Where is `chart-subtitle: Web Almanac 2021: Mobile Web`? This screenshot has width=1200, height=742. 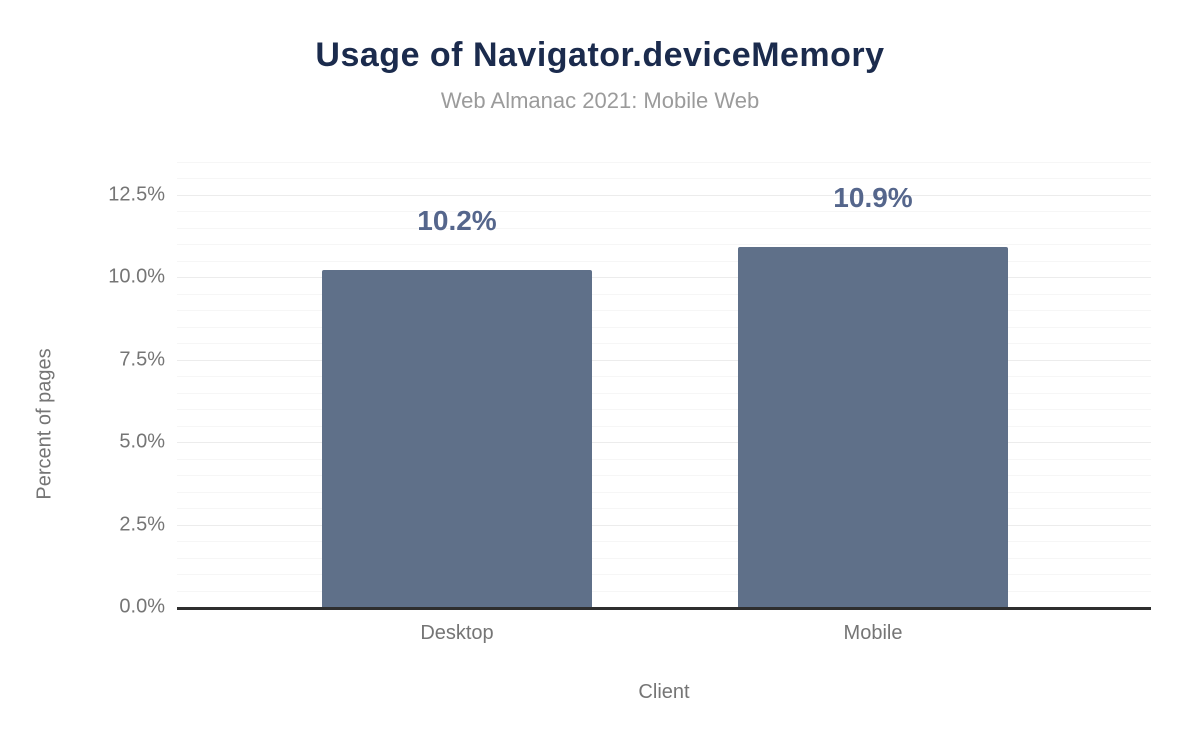 chart-subtitle: Web Almanac 2021: Mobile Web is located at coordinates (600, 100).